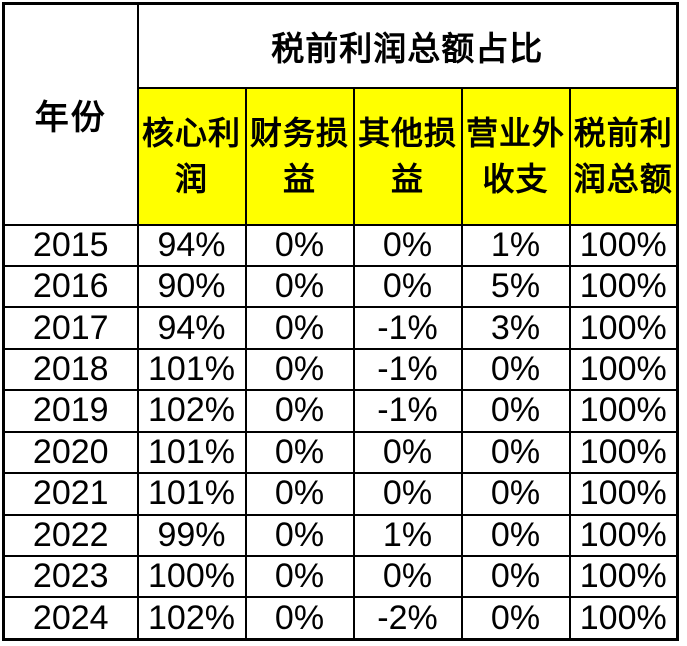 The image size is (687, 646). Describe the element at coordinates (70, 328) in the screenshot. I see `year-cell: 2017` at that location.